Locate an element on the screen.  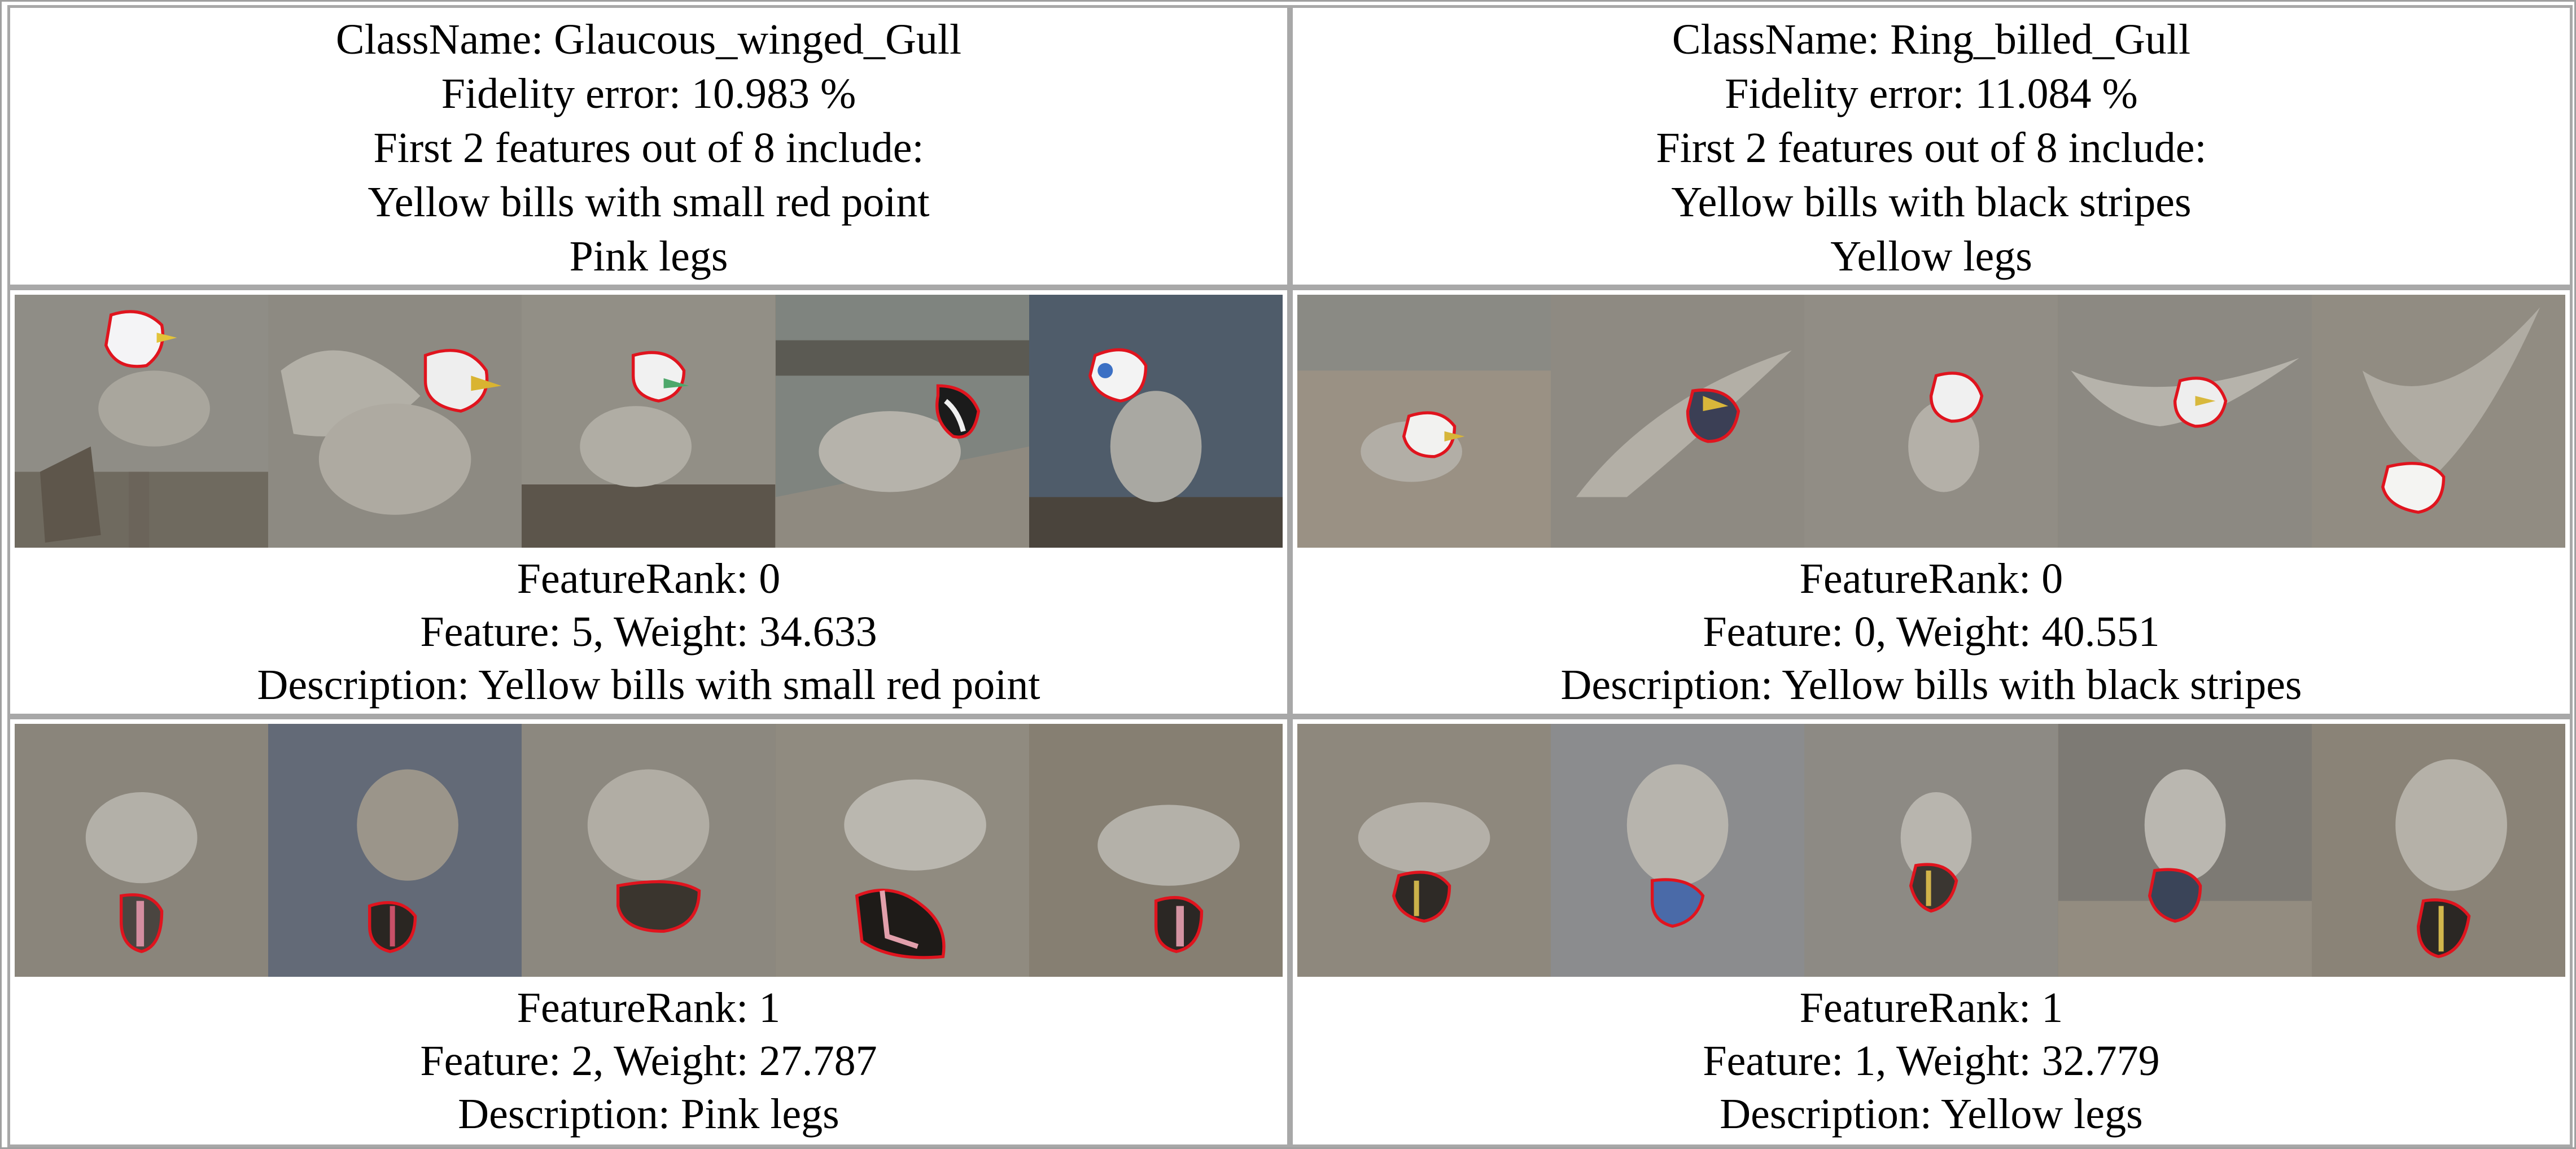
feature-weight: Feature: 5, Weight: 34.633 is located at coordinates (648, 632).